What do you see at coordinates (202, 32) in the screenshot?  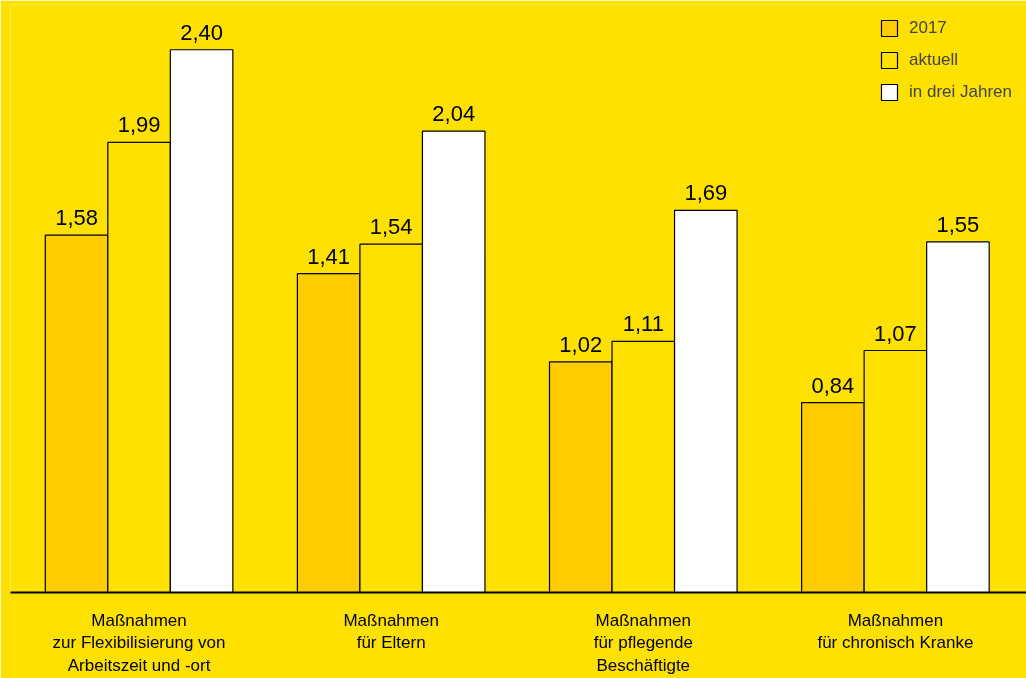 I see `data-label: 2,40` at bounding box center [202, 32].